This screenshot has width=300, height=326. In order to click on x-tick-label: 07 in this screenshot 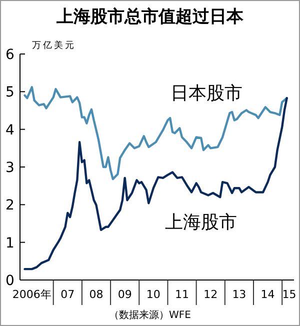, I will do `click(67, 294)`.